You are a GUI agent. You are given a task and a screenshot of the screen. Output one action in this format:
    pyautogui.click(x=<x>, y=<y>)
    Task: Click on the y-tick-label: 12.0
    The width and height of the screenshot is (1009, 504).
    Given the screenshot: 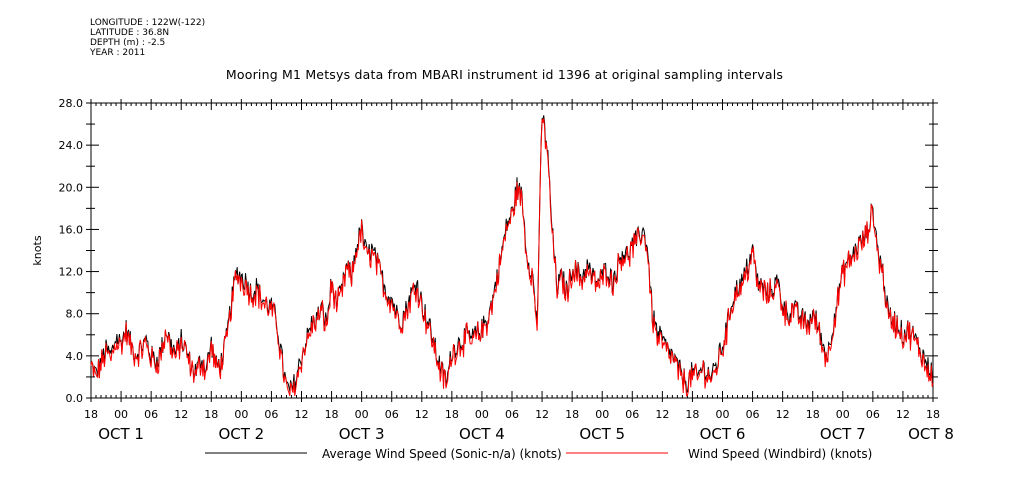 What is the action you would take?
    pyautogui.click(x=71, y=272)
    